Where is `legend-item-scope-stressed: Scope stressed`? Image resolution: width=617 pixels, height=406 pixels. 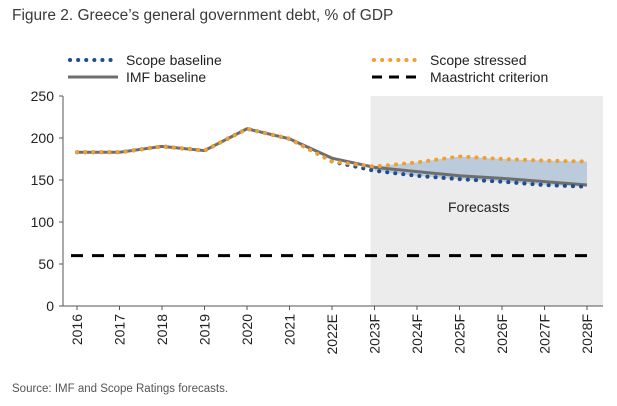
legend-item-scope-stressed: Scope stressed is located at coordinates (449, 60).